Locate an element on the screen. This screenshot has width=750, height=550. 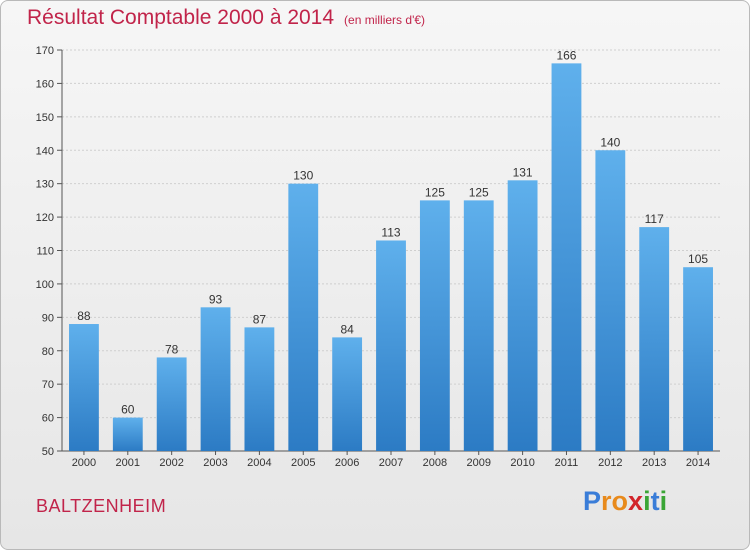
logo-letter: r is located at coordinates (606, 501).